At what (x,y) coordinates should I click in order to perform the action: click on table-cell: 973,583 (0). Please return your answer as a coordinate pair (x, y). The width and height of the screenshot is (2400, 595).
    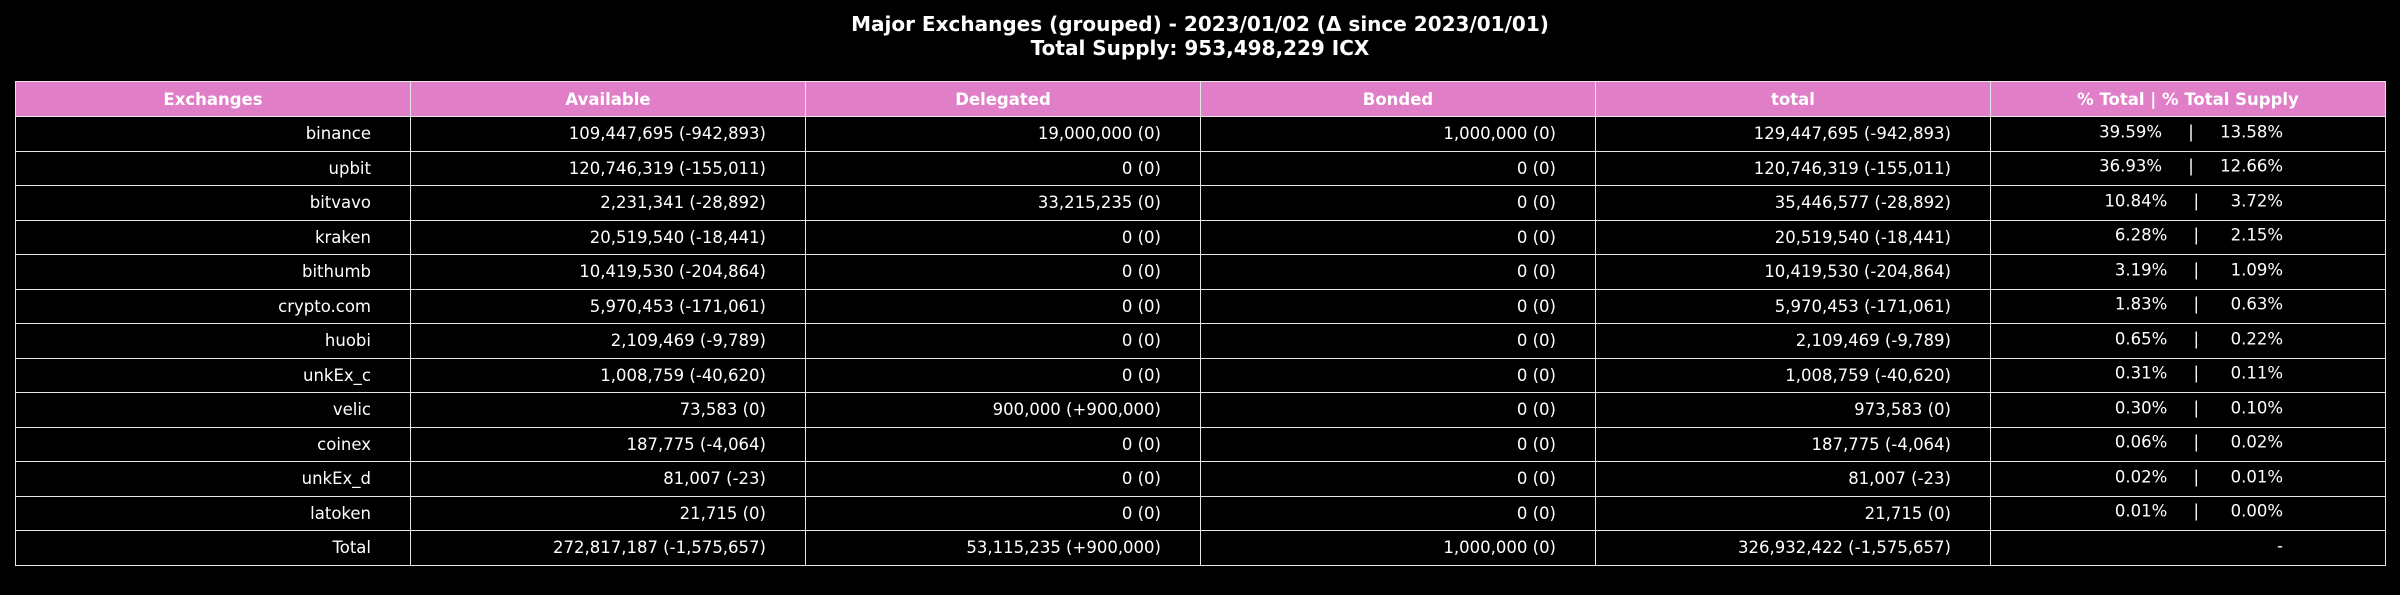
    Looking at the image, I should click on (1793, 410).